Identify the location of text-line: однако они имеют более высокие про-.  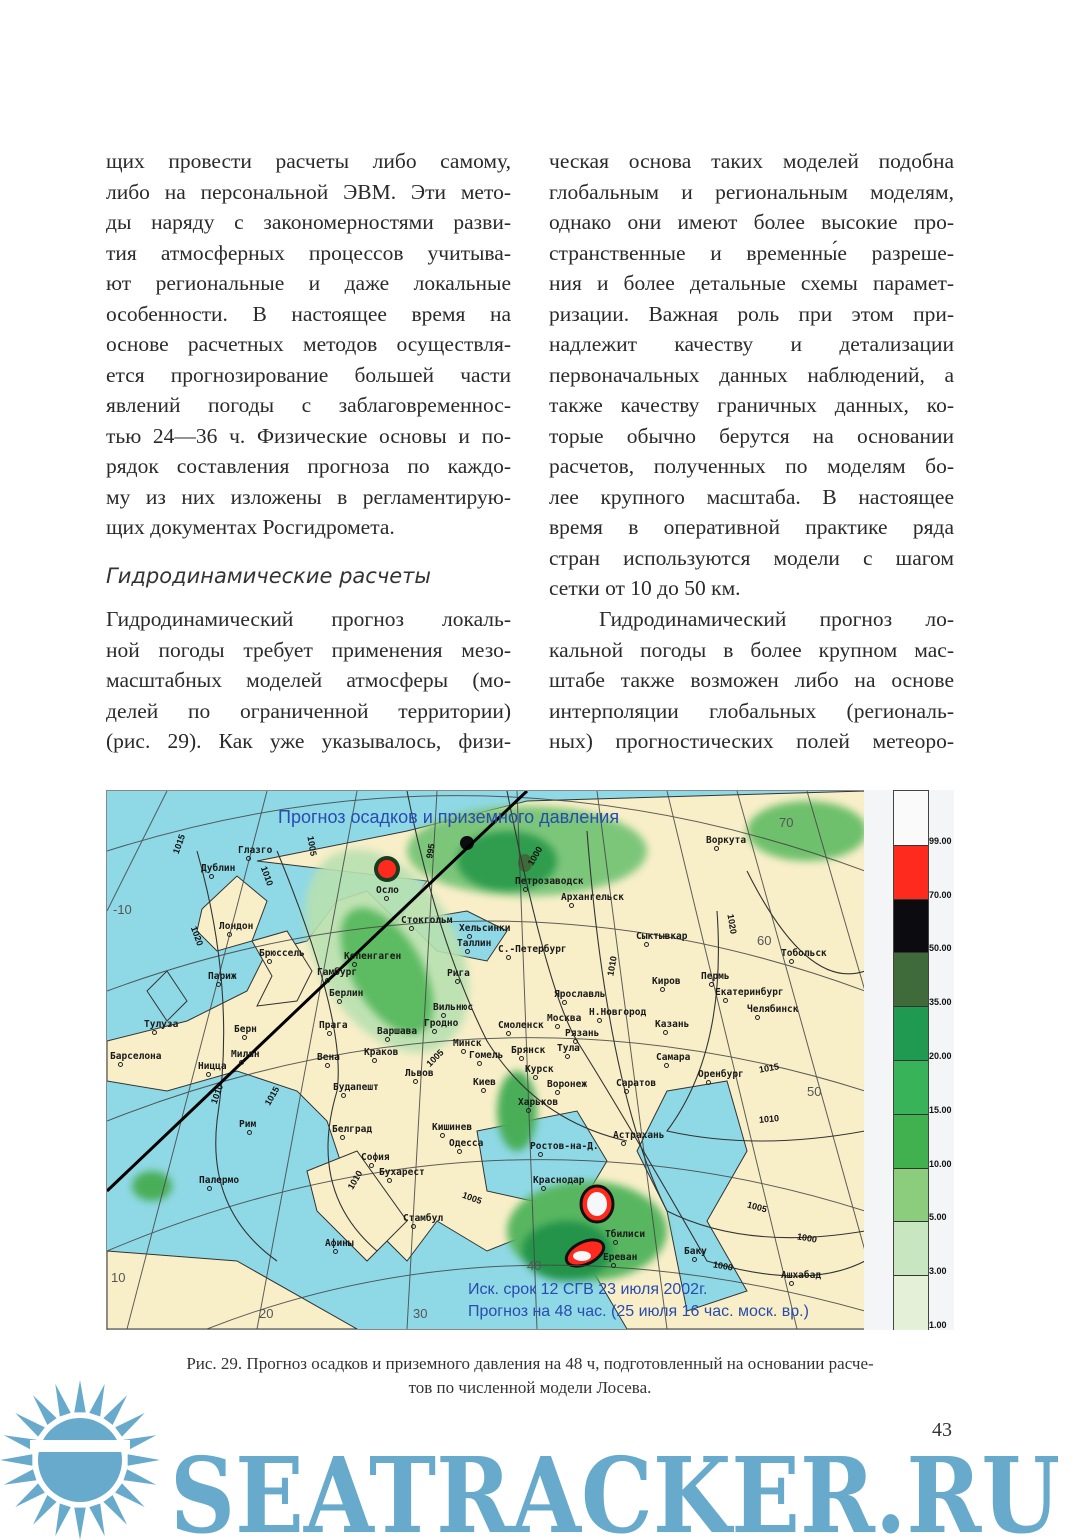
(751, 222).